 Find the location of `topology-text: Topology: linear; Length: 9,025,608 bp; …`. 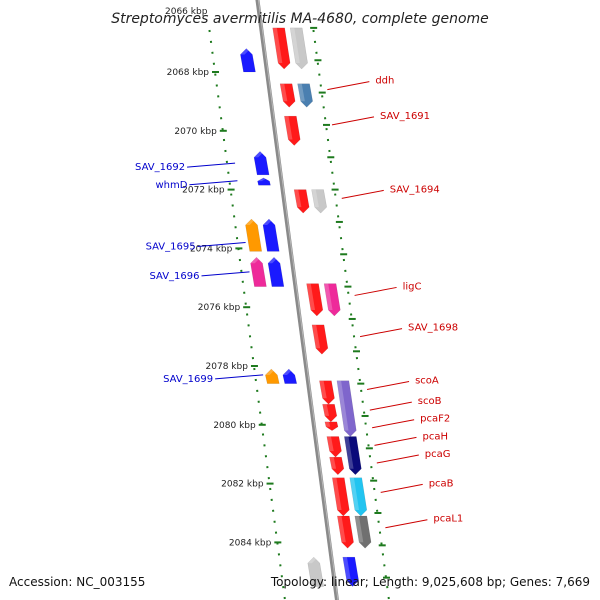

topology-text: Topology: linear; Length: 9,025,608 bp; … is located at coordinates (430, 582).